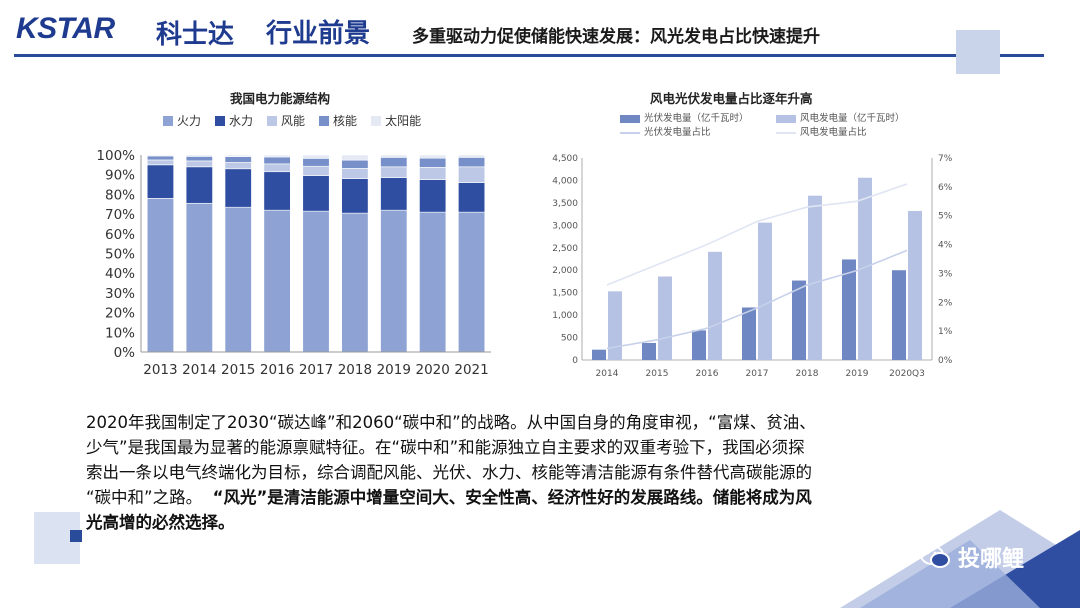 Image resolution: width=1080 pixels, height=608 pixels. What do you see at coordinates (565, 181) in the screenshot?
I see `y-left-tick-label: 4,000` at bounding box center [565, 181].